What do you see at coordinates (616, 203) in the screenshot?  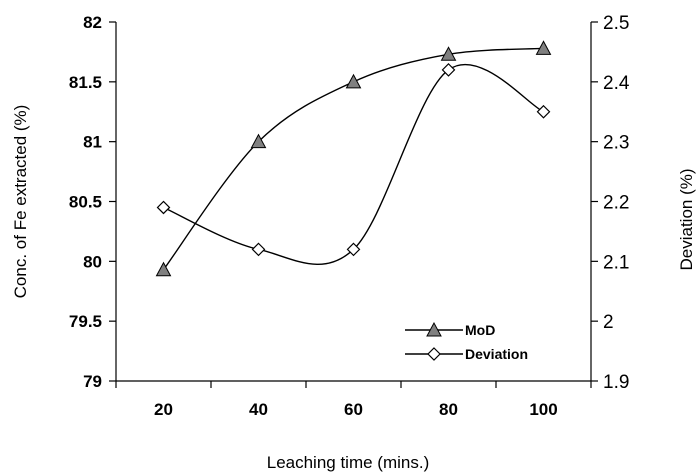 I see `y2-tick-label: 2.2` at bounding box center [616, 203].